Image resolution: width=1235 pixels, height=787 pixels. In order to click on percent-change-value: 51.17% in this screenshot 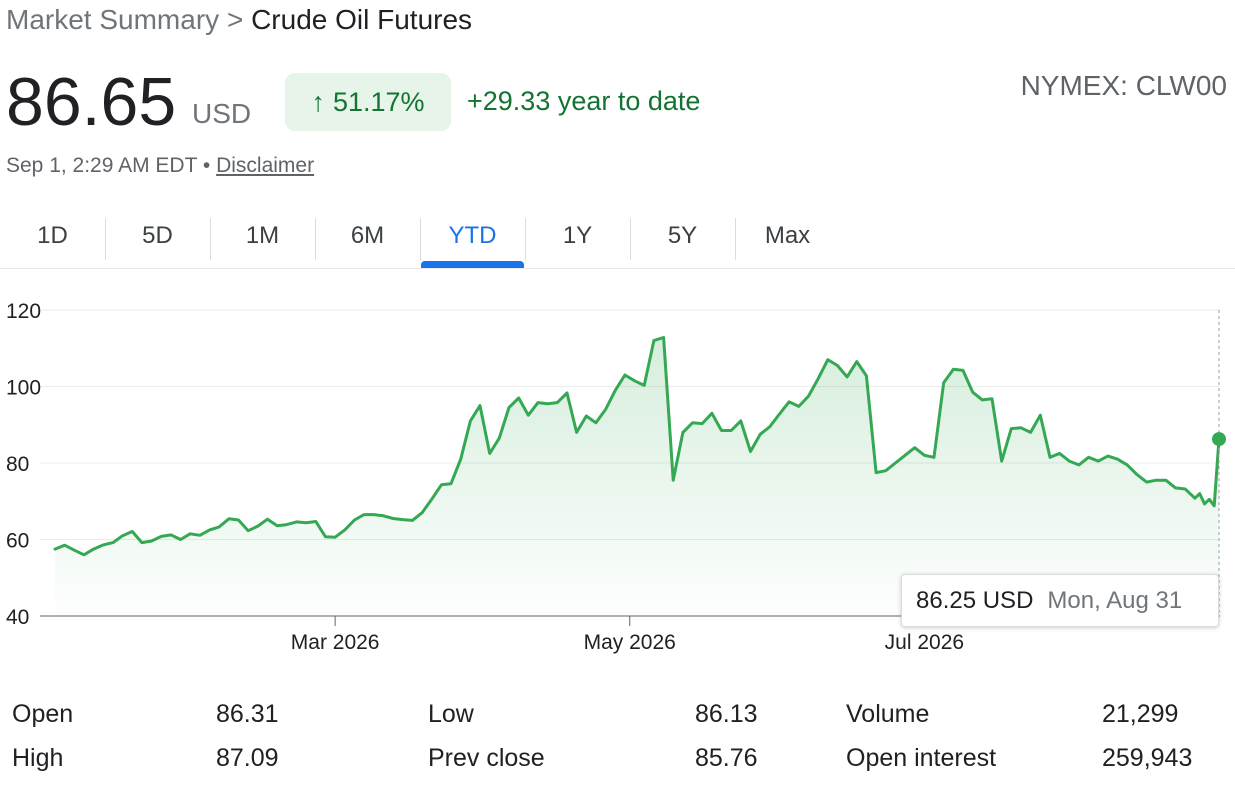, I will do `click(378, 101)`.